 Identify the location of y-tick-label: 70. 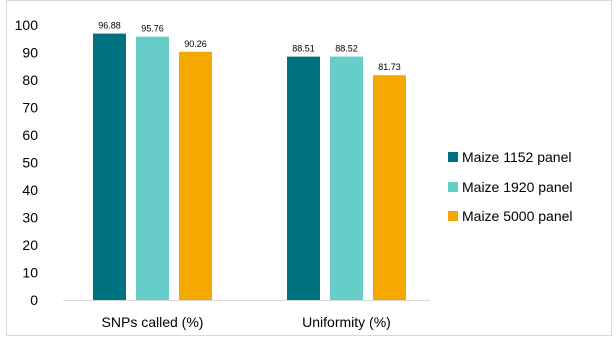
(30, 108).